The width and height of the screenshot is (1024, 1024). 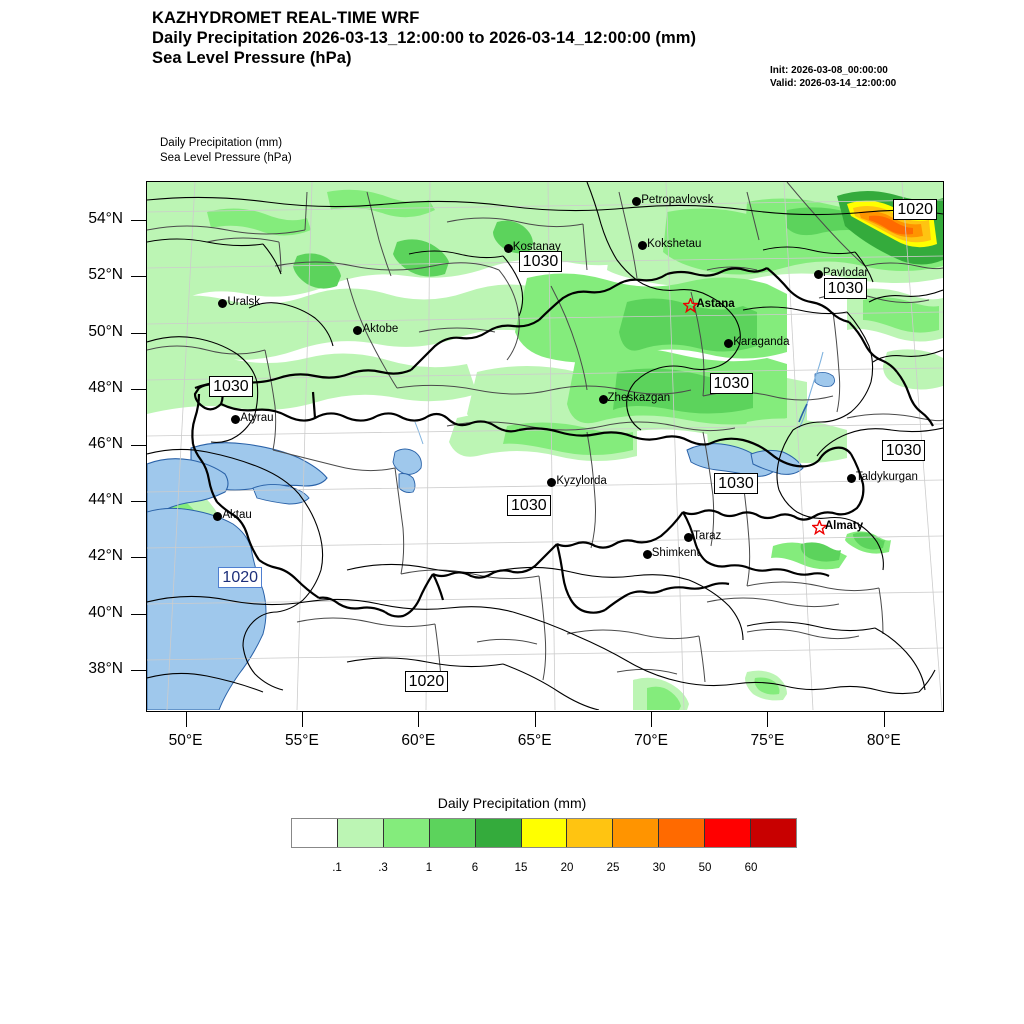 What do you see at coordinates (418, 740) in the screenshot?
I see `x-axis-label: 60°E` at bounding box center [418, 740].